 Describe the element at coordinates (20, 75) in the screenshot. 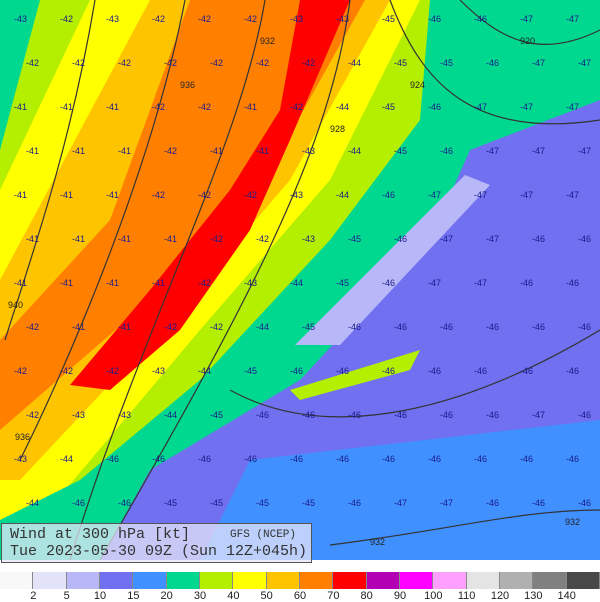

I see `band-green-nw` at that location.